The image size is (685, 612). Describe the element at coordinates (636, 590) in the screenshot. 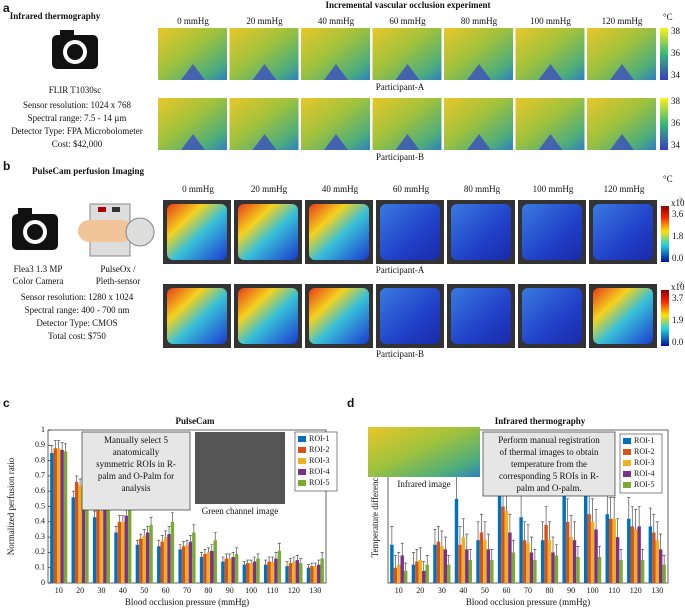

I see `x-tick-label: 120` at that location.